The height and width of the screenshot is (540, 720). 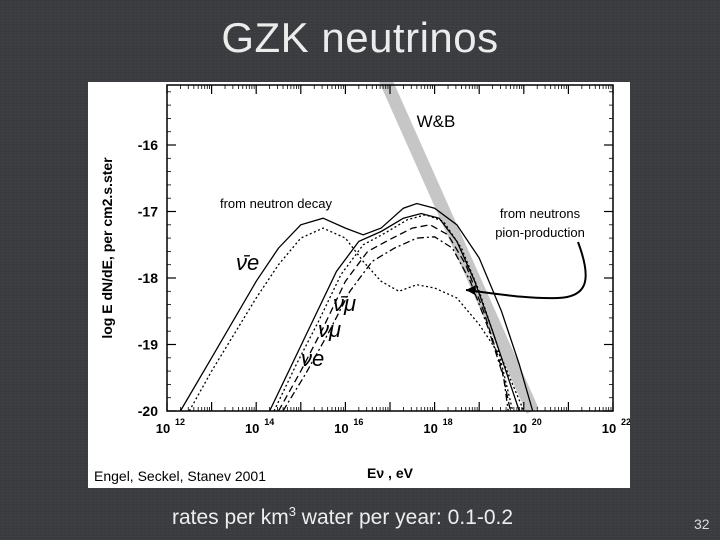 What do you see at coordinates (247, 262) in the screenshot?
I see `nu-e-bar-label: ν̄e` at bounding box center [247, 262].